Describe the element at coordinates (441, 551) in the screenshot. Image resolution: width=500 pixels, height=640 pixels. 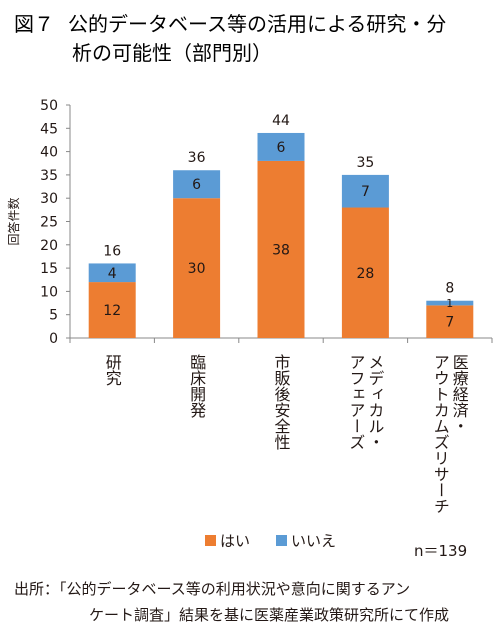
I see `sample-size-note: n＝139` at that location.